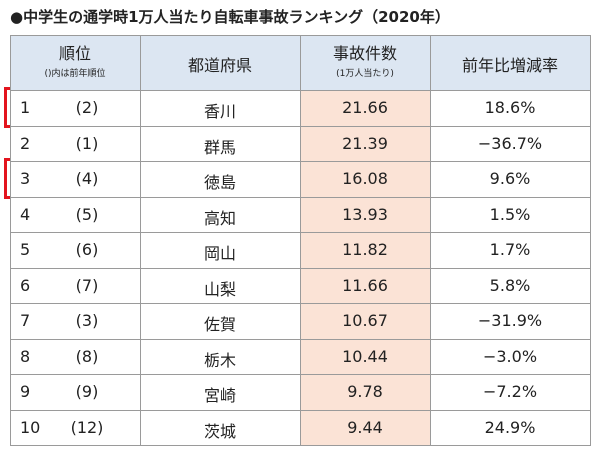 This screenshot has width=600, height=452. What do you see at coordinates (87, 356) in the screenshot?
I see `previous-rank: (8)` at bounding box center [87, 356].